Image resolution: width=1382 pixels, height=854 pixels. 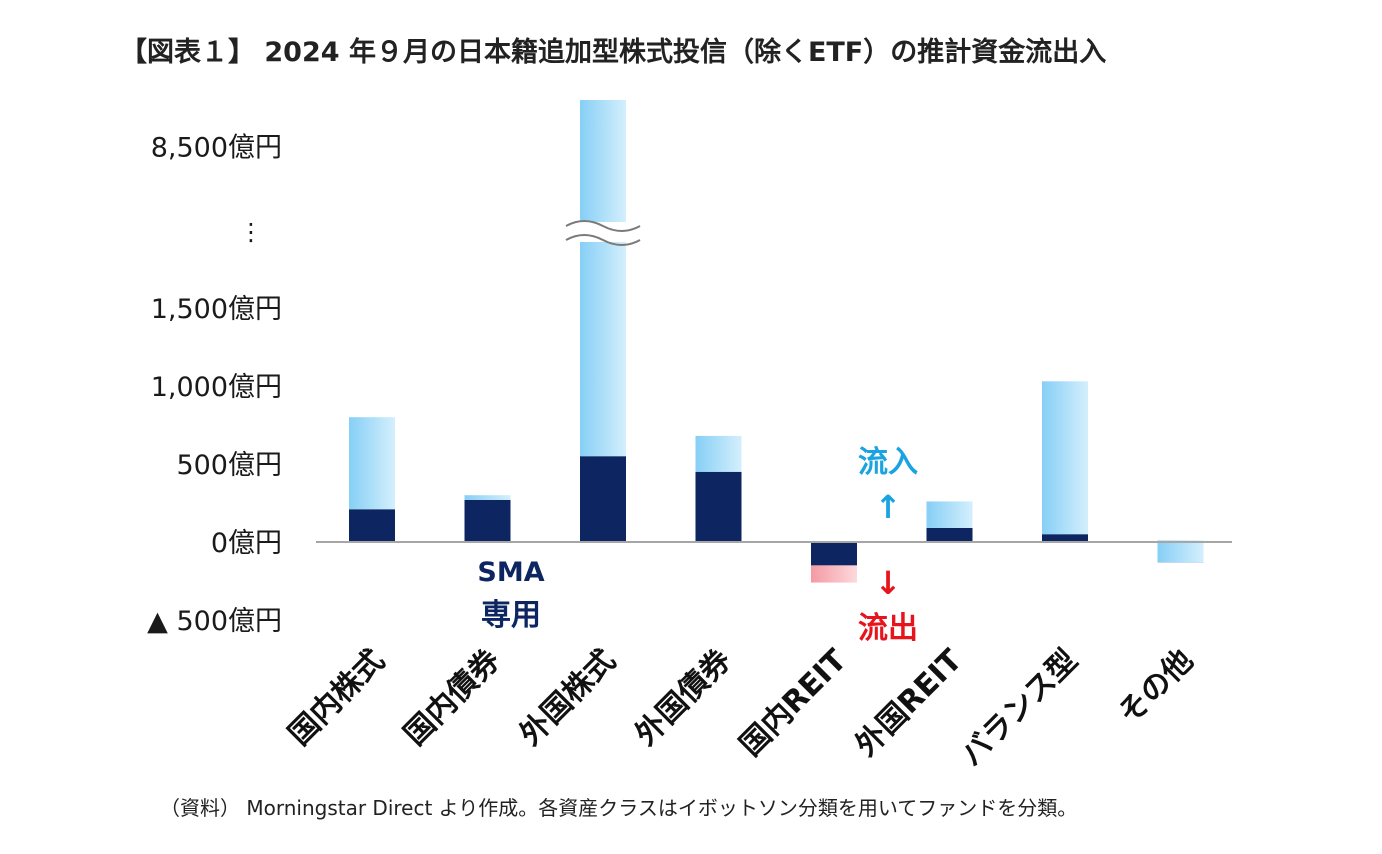 I want to click on category-label: バランス型, so click(x=1019, y=708).